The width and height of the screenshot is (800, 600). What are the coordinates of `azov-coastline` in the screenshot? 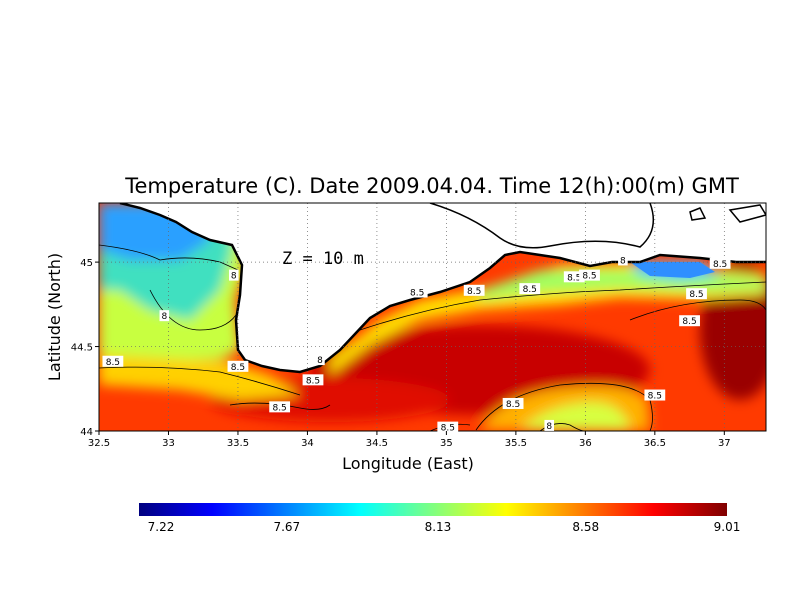 It's located at (542, 226).